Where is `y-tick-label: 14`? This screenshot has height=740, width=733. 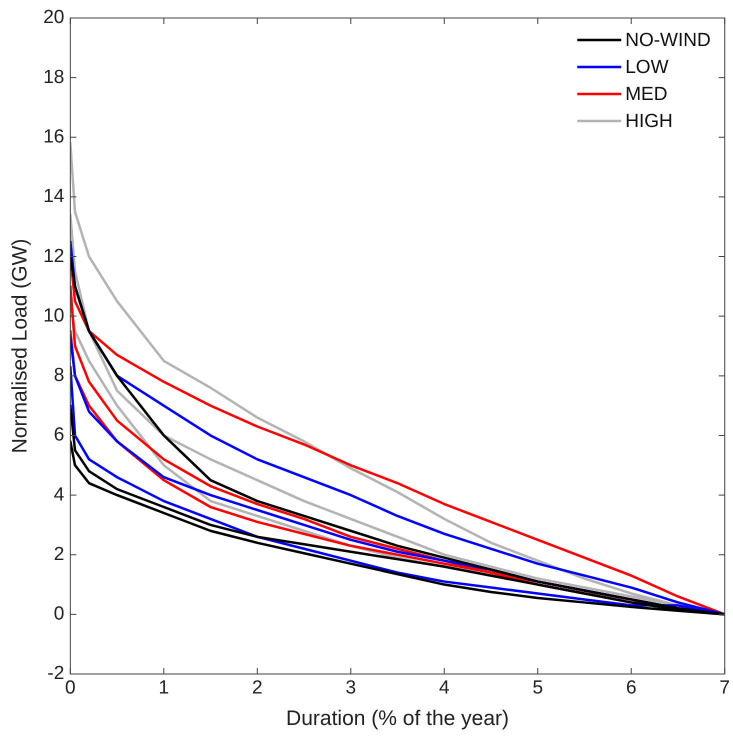
y-tick-label: 14 is located at coordinates (54, 197).